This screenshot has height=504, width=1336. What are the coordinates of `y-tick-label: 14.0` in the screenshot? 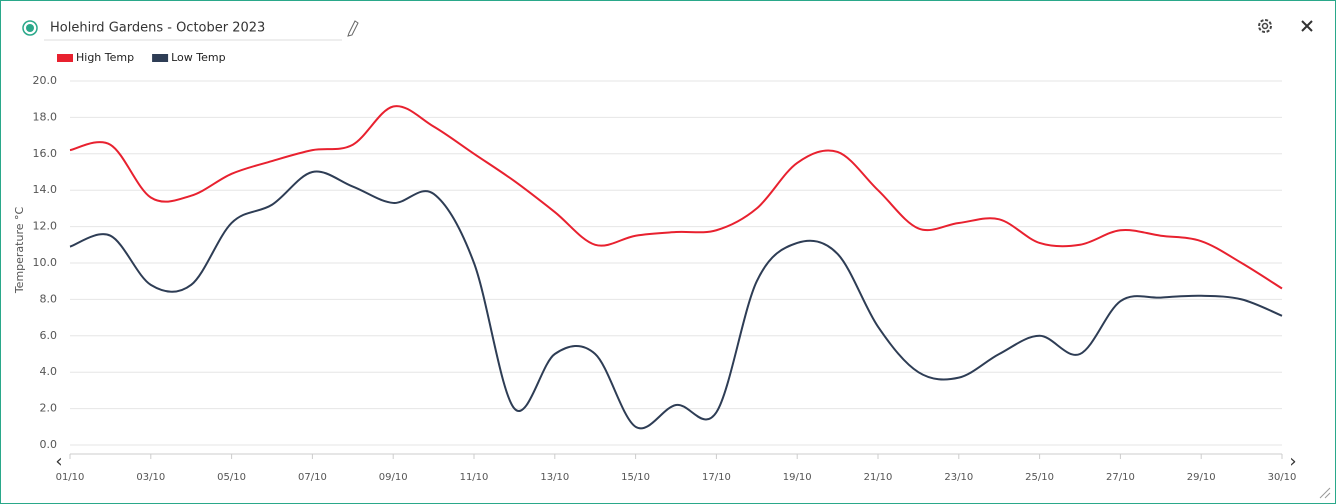 It's located at (45, 189).